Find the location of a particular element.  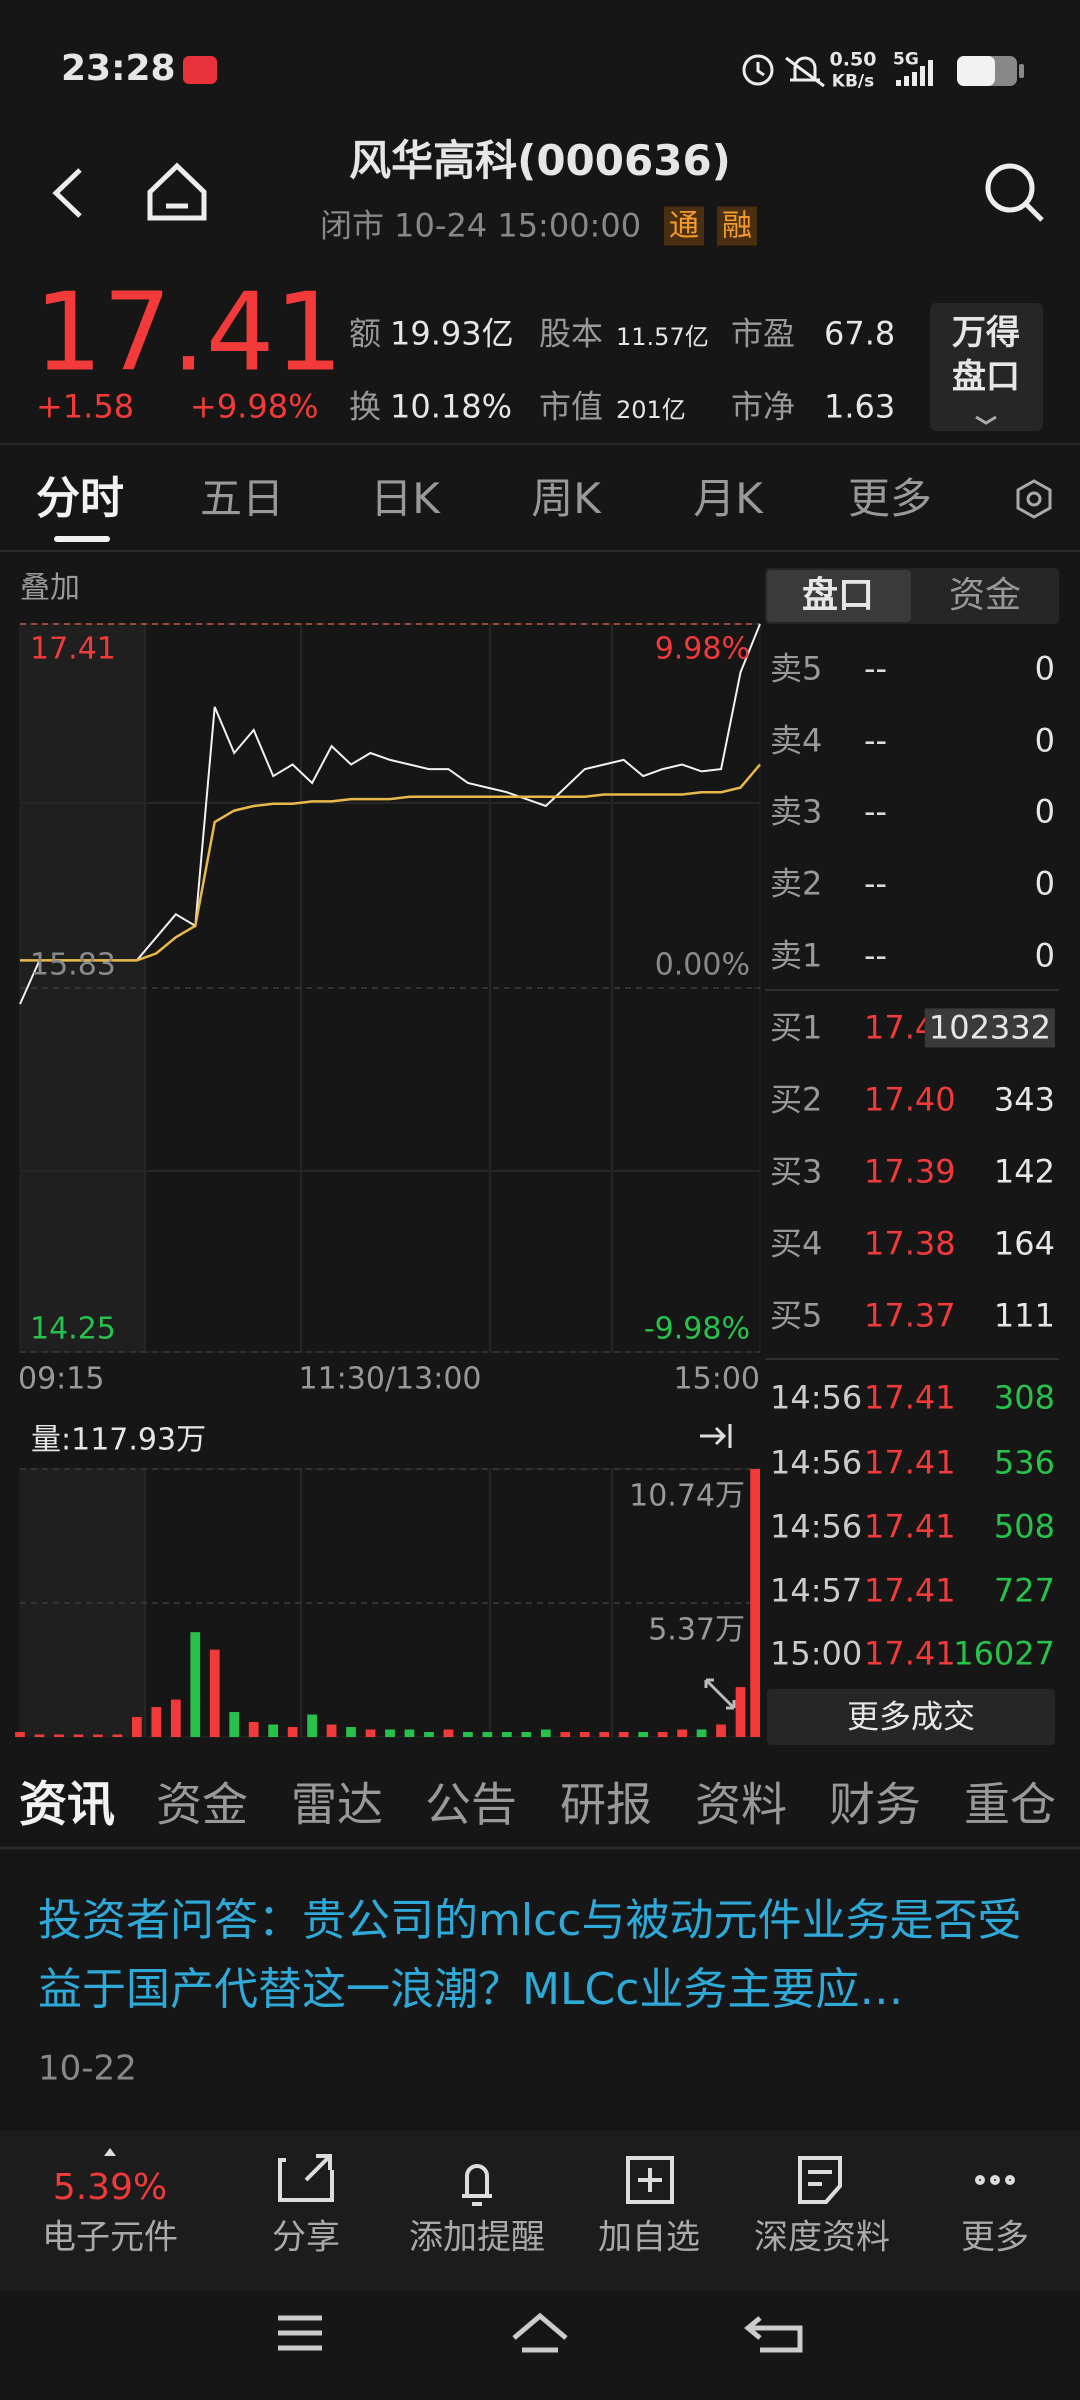

level-label: 买5 is located at coordinates (796, 1315).